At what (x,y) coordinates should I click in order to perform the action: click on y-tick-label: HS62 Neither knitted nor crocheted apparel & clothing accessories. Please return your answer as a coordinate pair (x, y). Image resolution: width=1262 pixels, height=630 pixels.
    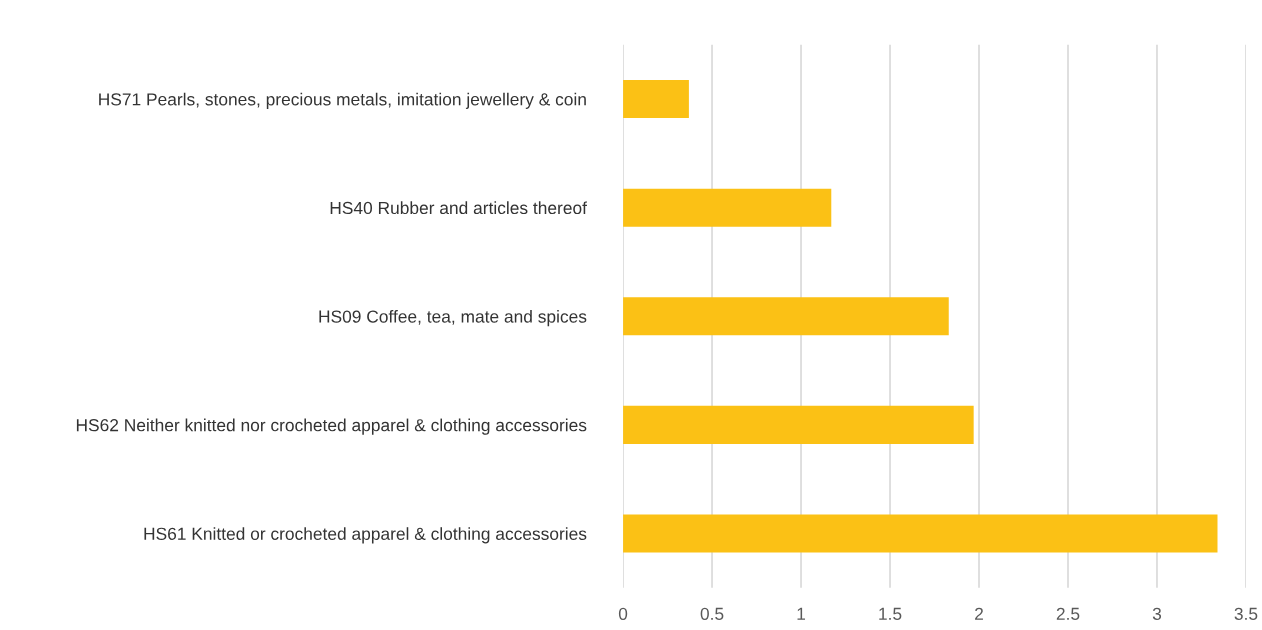
    Looking at the image, I should click on (331, 426).